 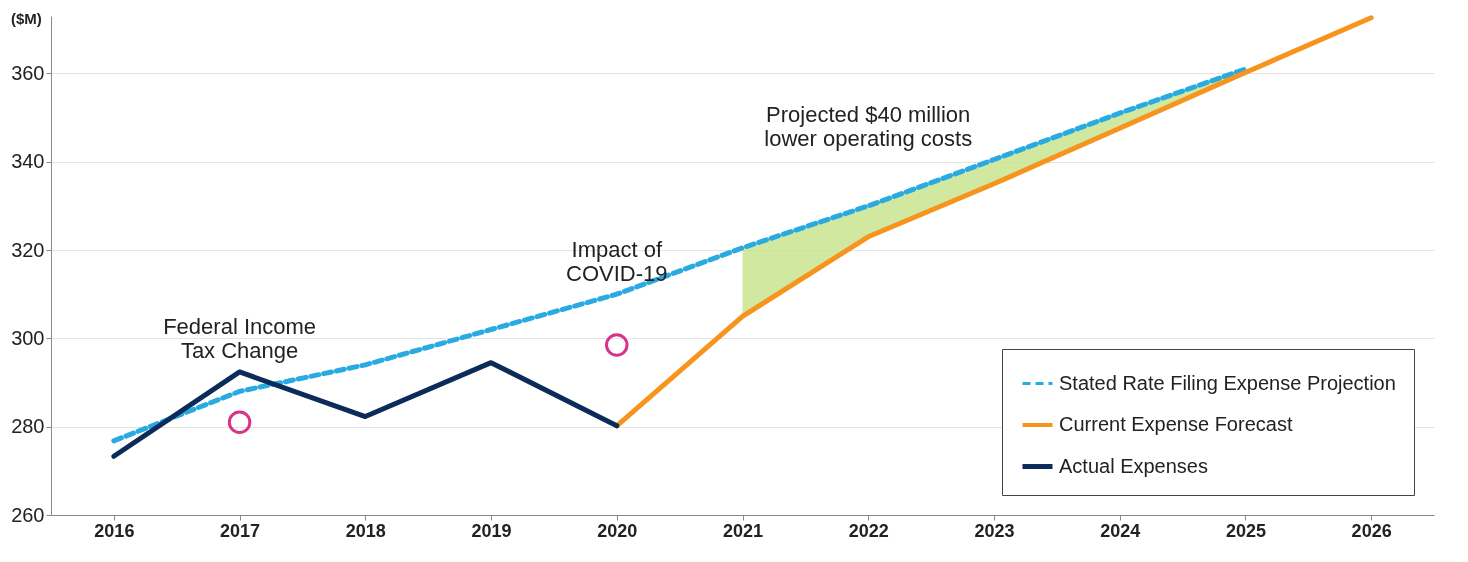 I want to click on annotation: Federal Income Tax Change, so click(x=240, y=339).